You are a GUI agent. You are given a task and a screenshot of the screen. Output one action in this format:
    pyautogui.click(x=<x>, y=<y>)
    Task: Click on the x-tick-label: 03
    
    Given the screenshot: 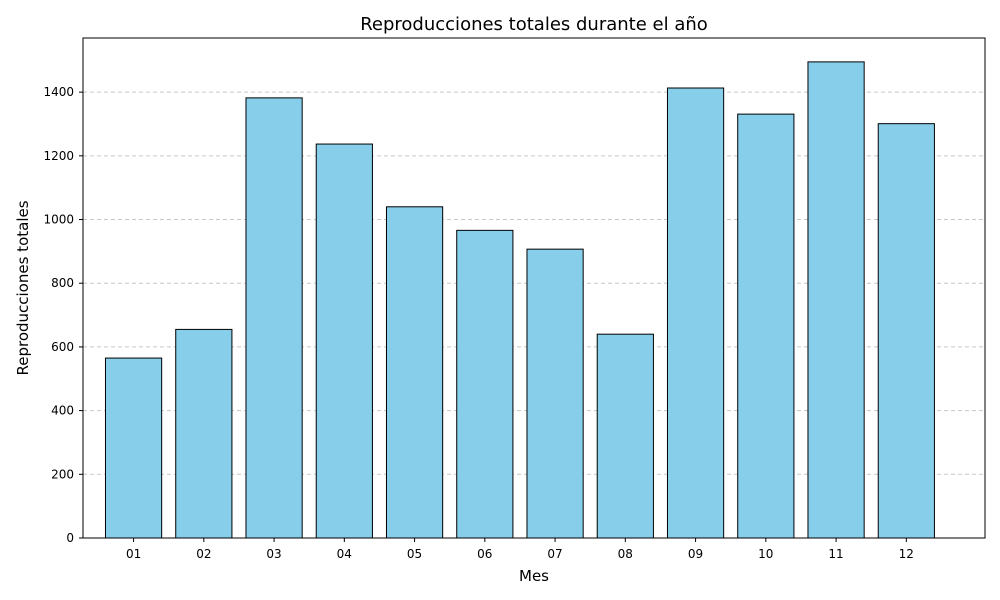 What is the action you would take?
    pyautogui.click(x=273, y=554)
    